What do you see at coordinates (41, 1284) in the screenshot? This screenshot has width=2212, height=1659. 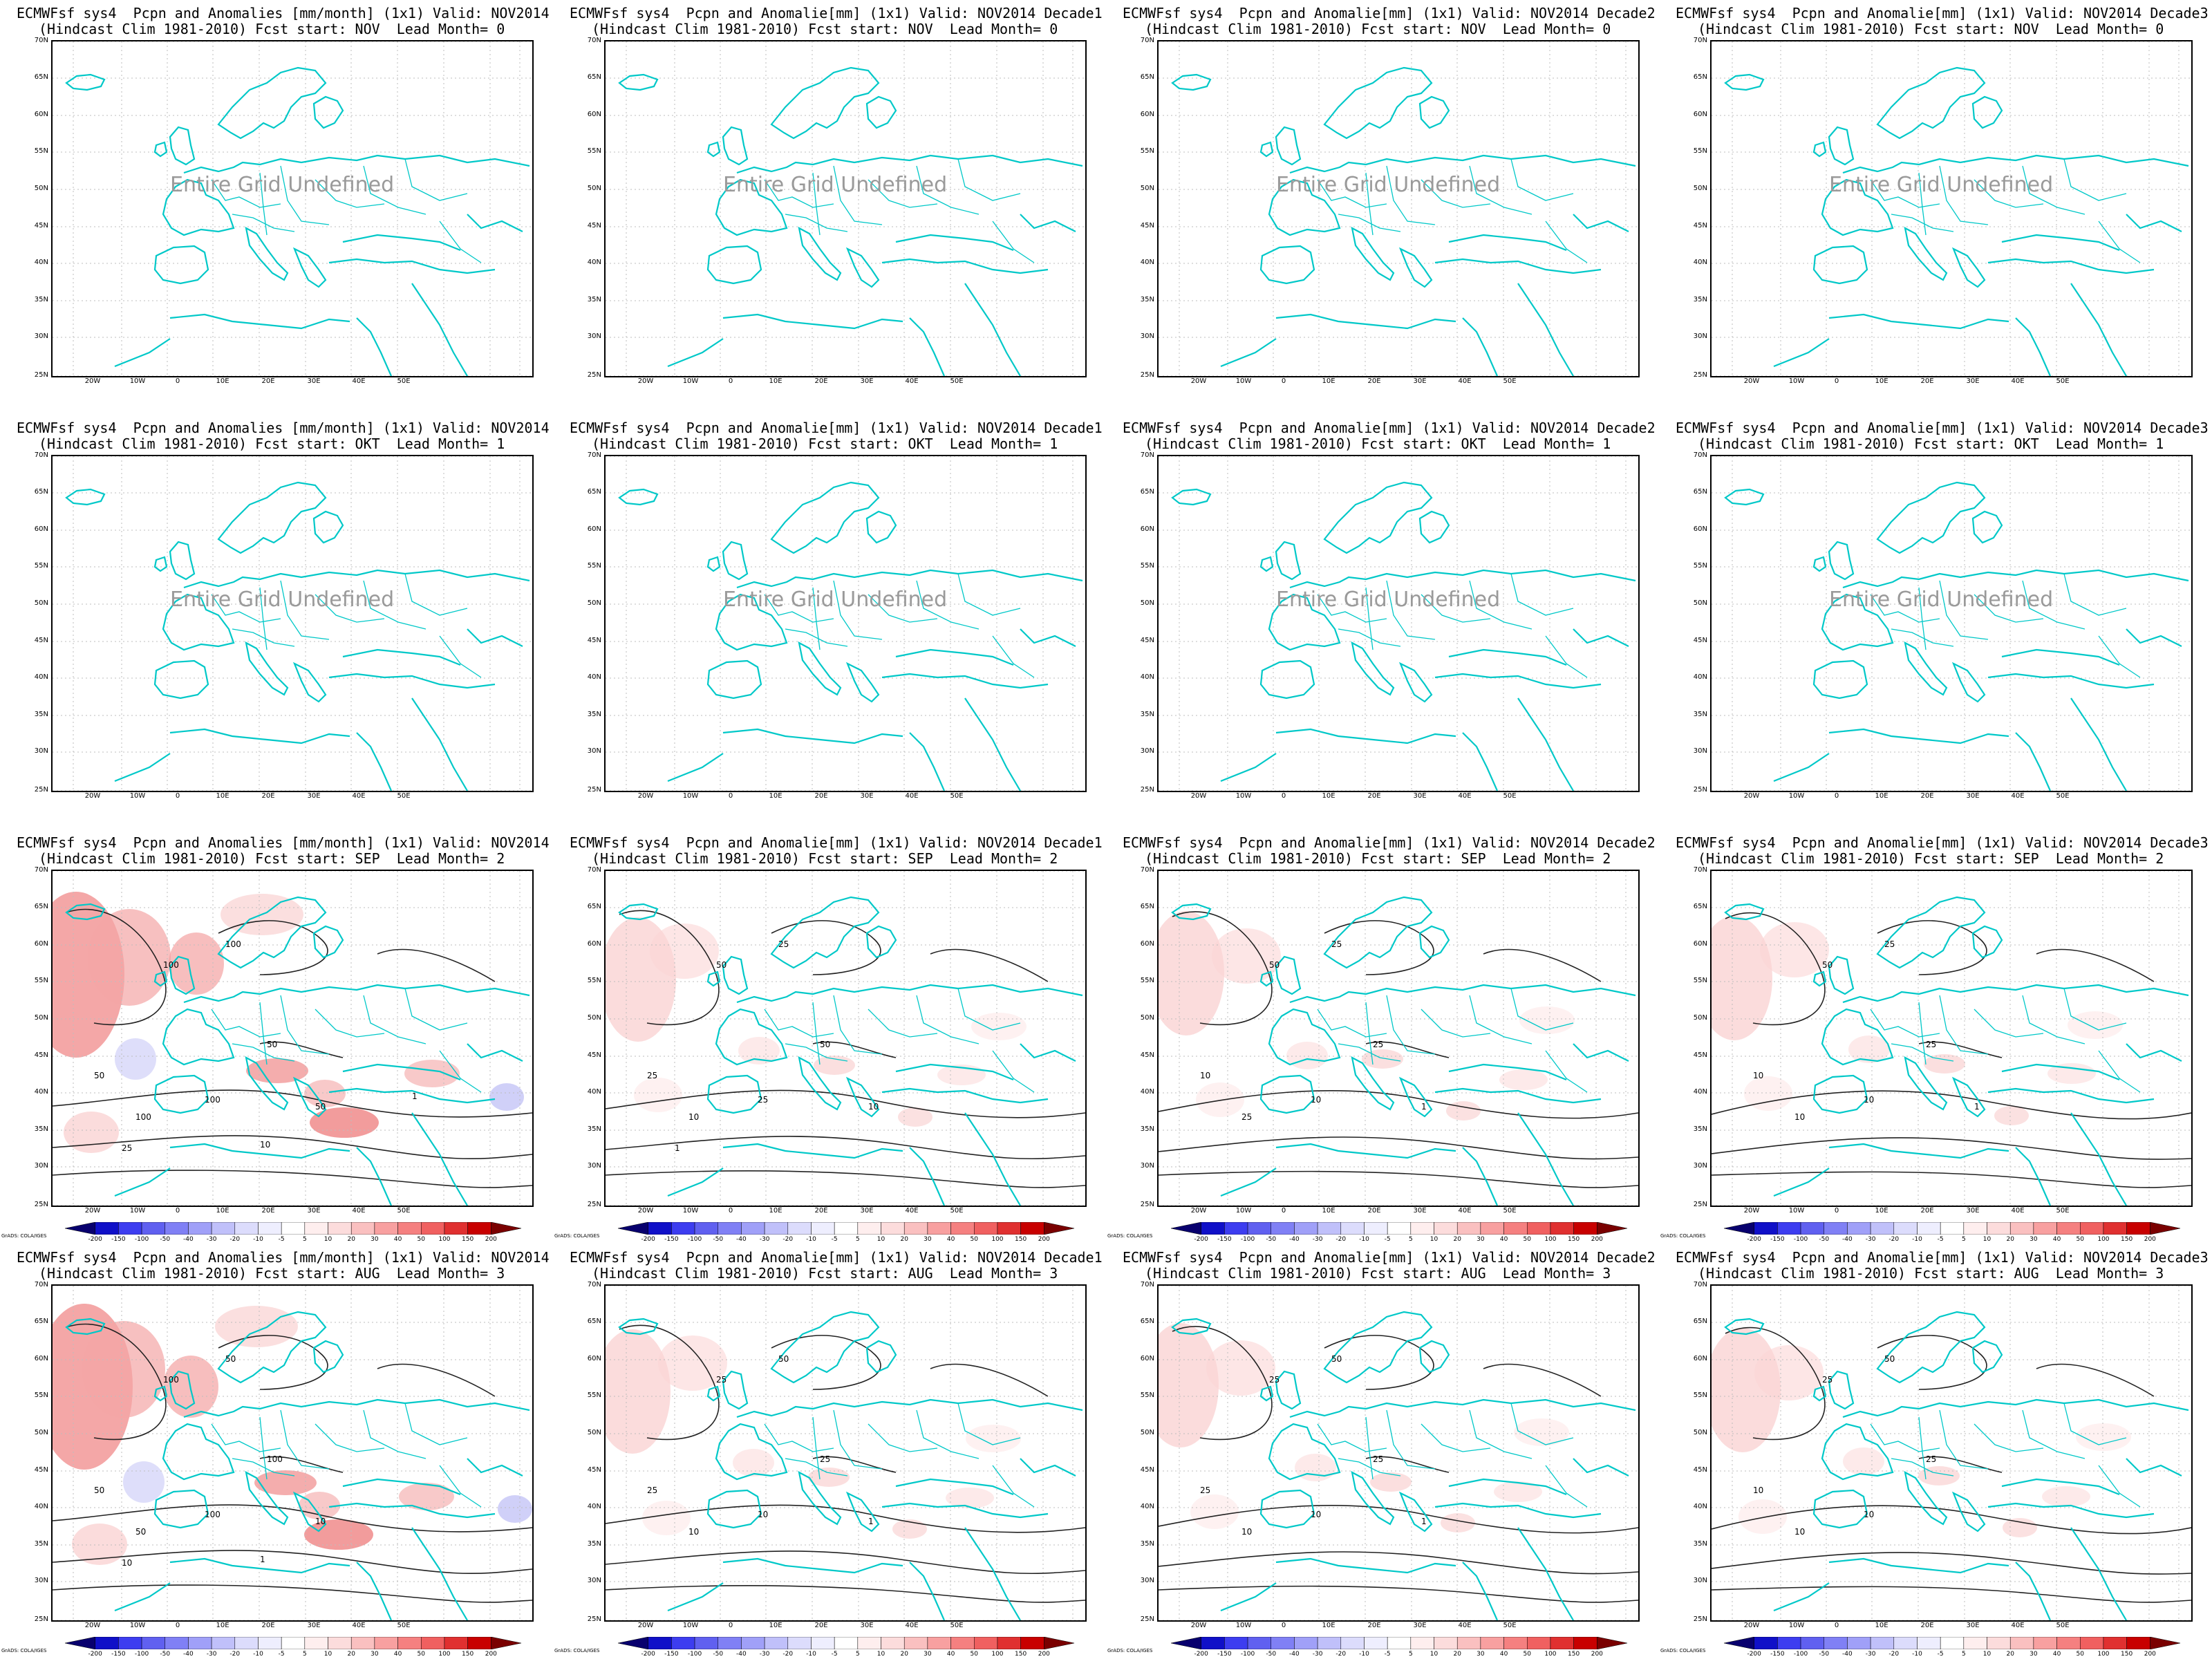 I see `latitude-label: 70N` at bounding box center [41, 1284].